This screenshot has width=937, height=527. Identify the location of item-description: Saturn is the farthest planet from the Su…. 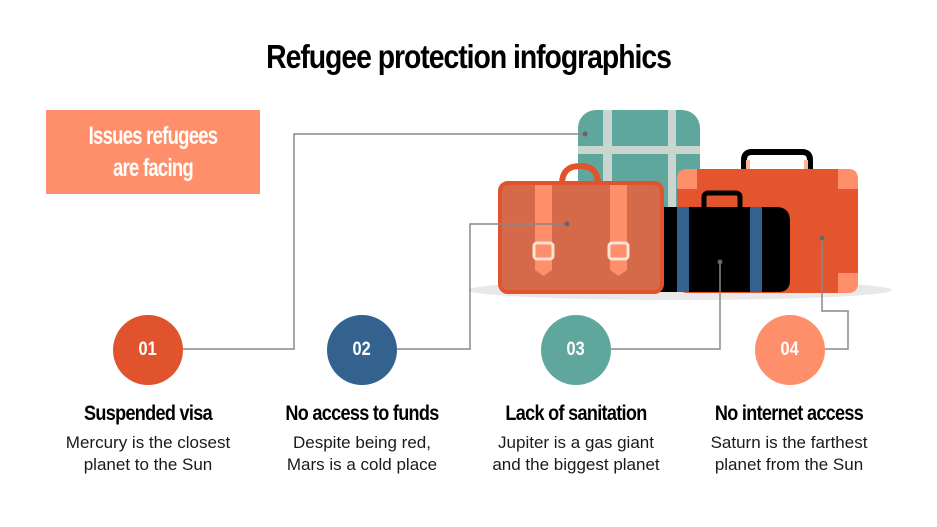
(789, 453).